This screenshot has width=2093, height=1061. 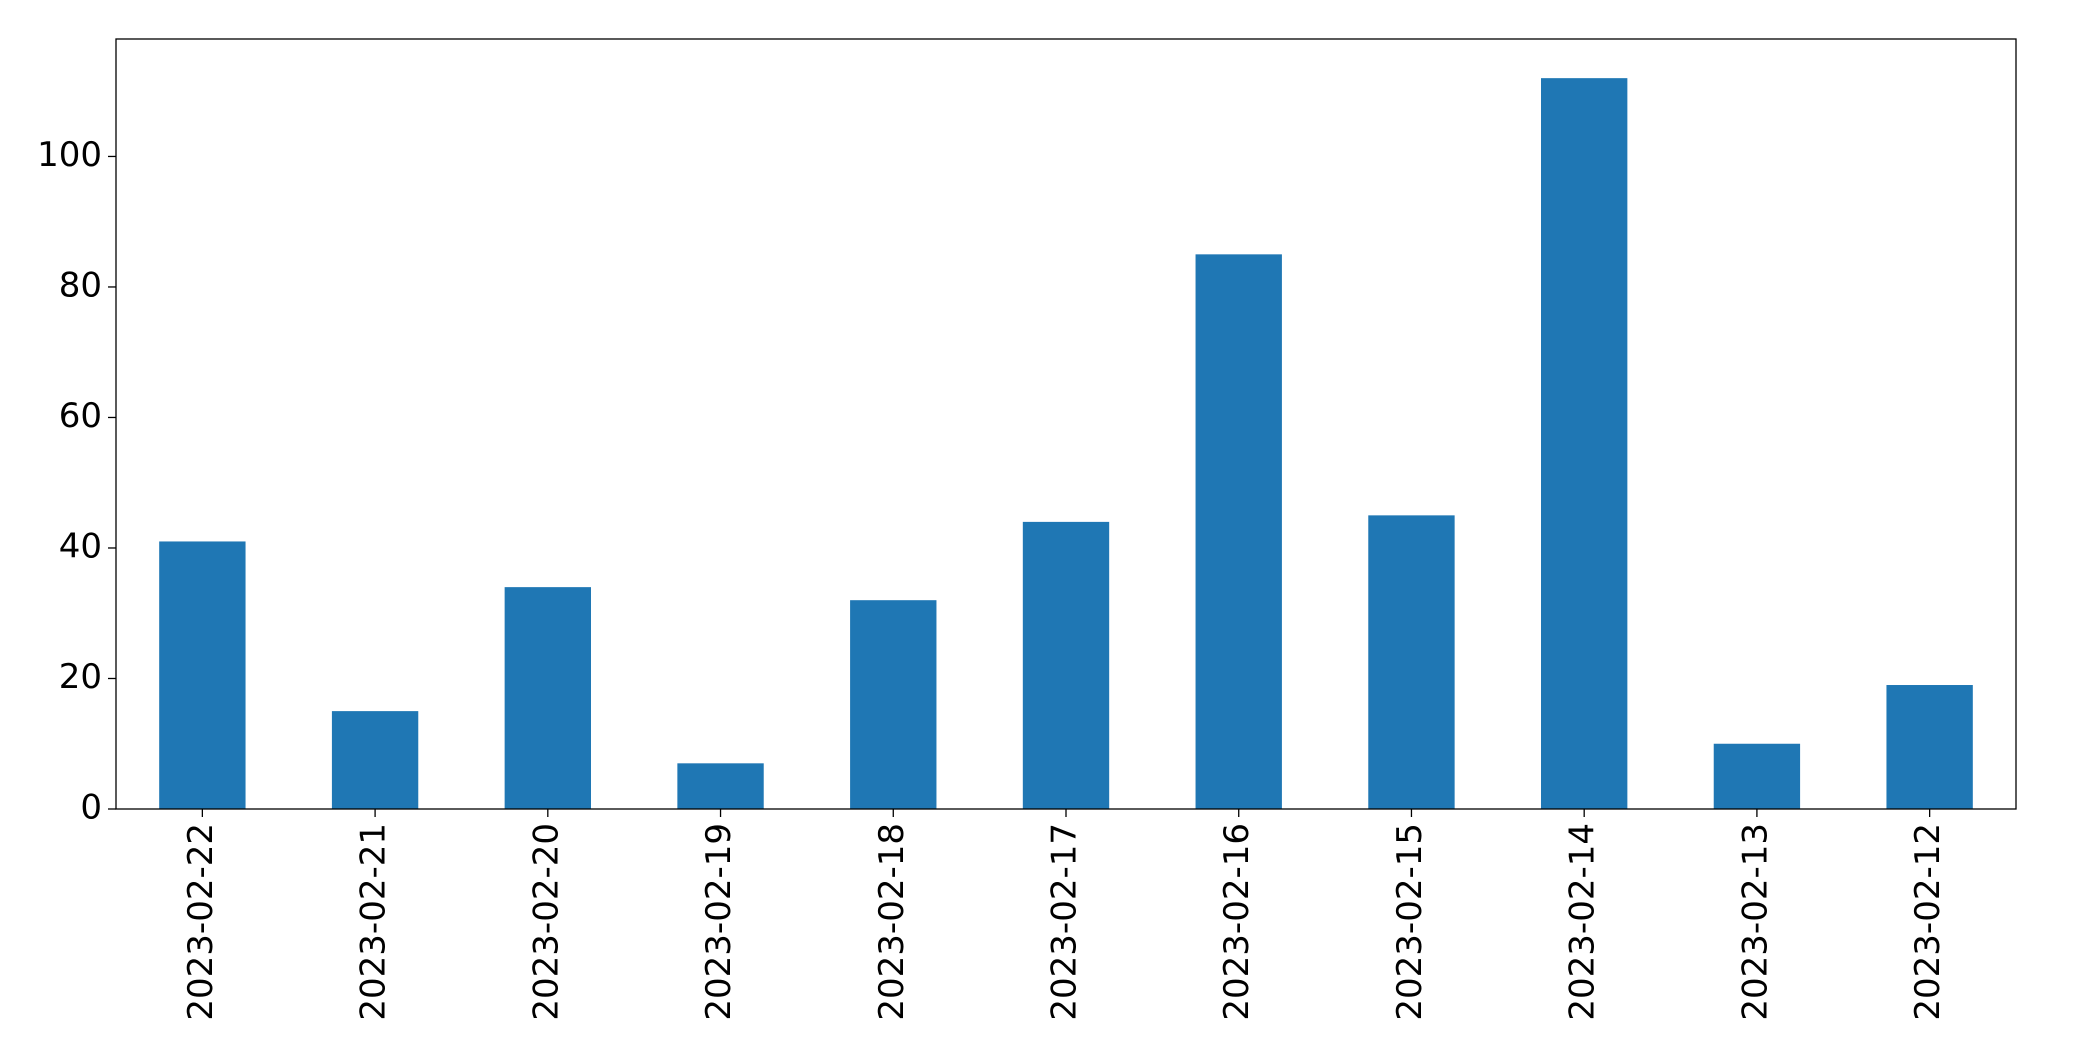 I want to click on x-tick-label: 2023-02-13, so click(x=1755, y=922).